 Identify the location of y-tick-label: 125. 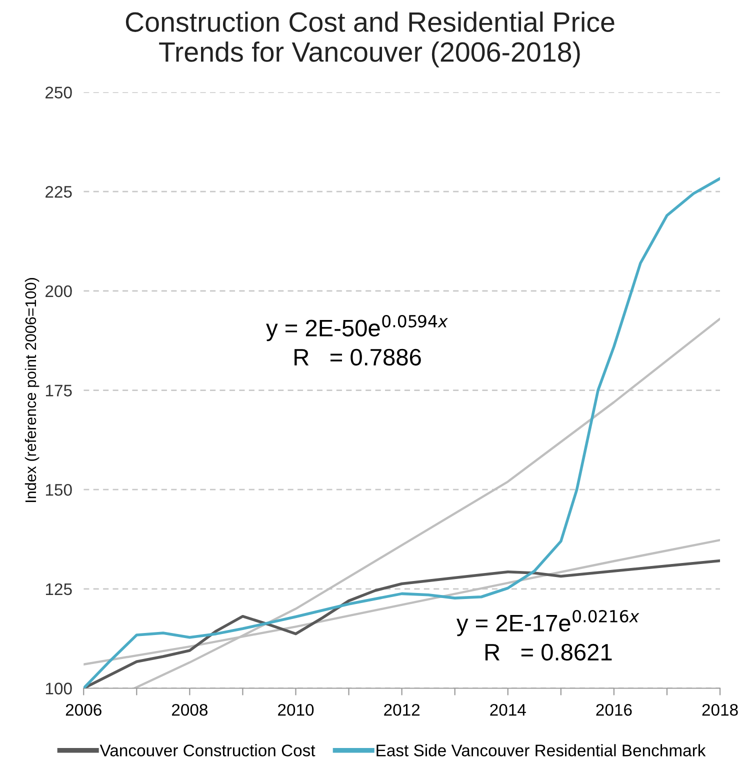
(59, 589).